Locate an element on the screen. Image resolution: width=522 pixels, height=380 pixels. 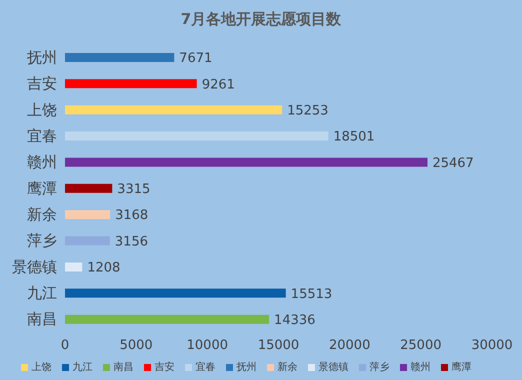
legend-label: 抚州 is located at coordinates (246, 367).